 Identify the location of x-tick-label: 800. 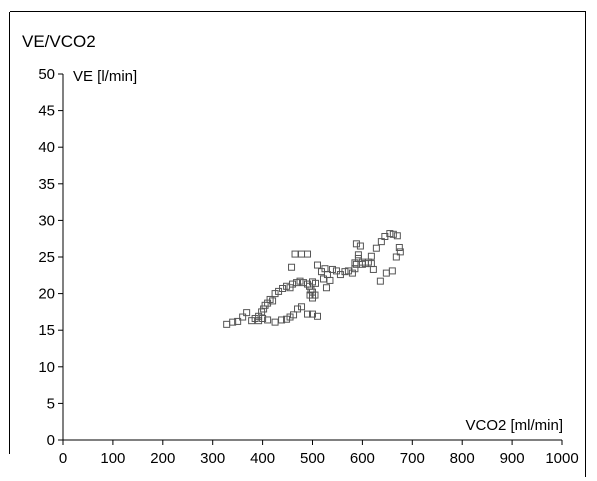
(462, 458).